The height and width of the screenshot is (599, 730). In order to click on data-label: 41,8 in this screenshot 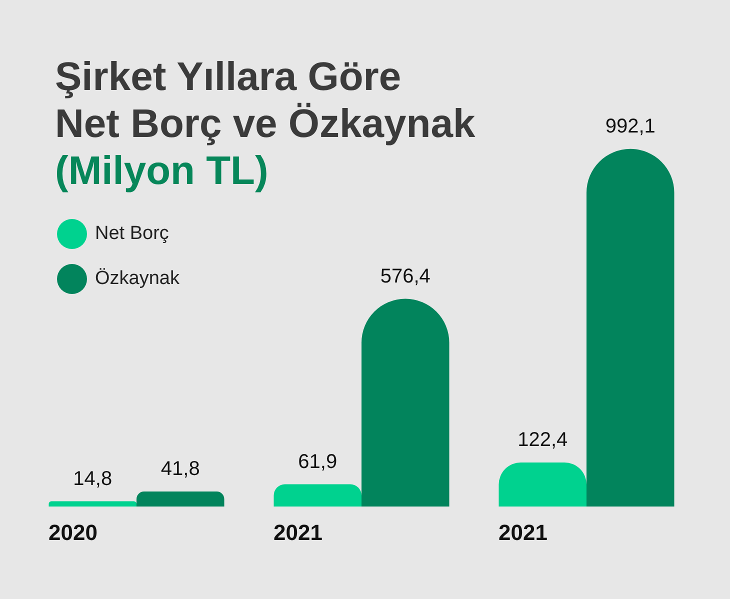, I will do `click(180, 469)`.